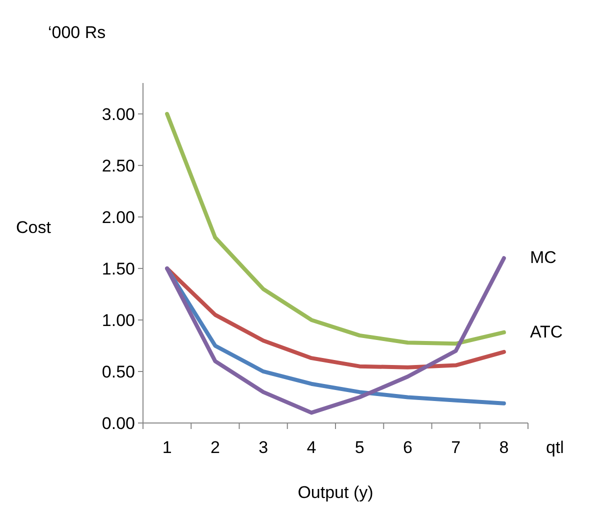 The width and height of the screenshot is (606, 512). What do you see at coordinates (215, 447) in the screenshot?
I see `x-tick-label: 2` at bounding box center [215, 447].